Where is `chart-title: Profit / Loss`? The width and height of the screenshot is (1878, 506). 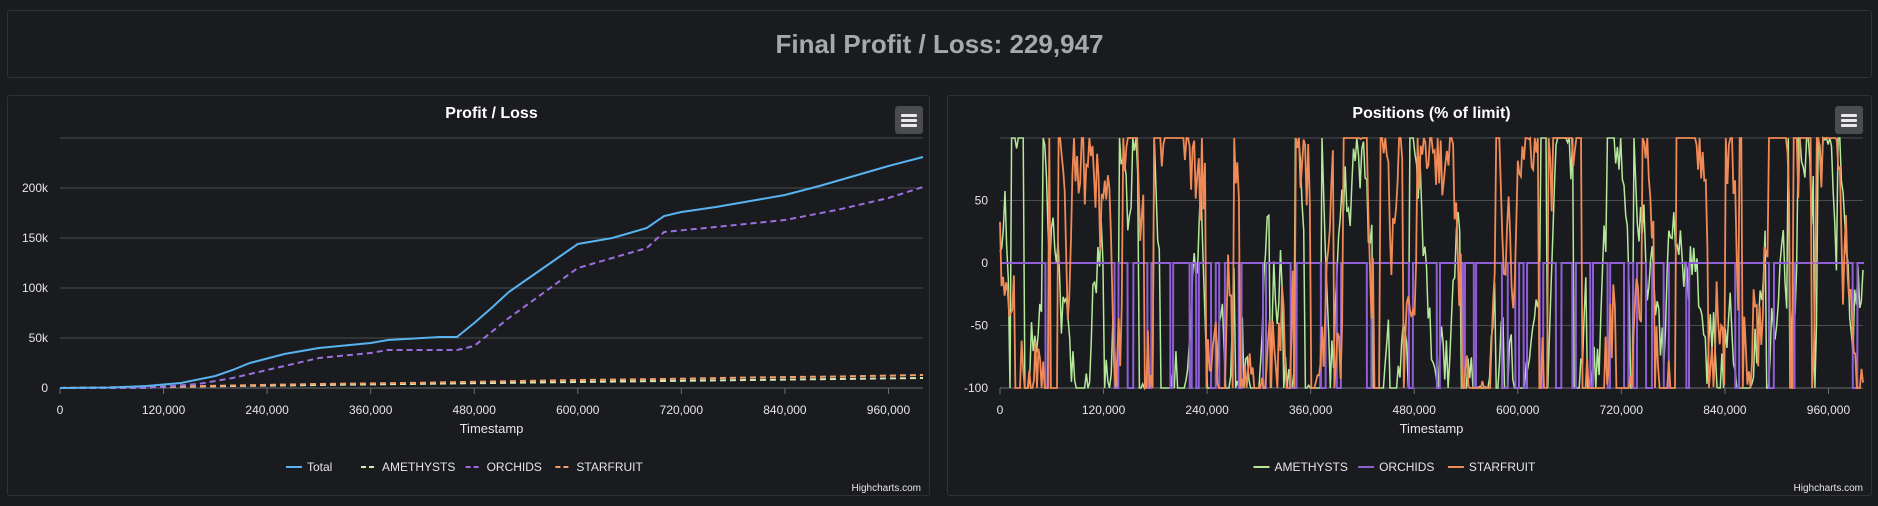 chart-title: Profit / Loss is located at coordinates (491, 113).